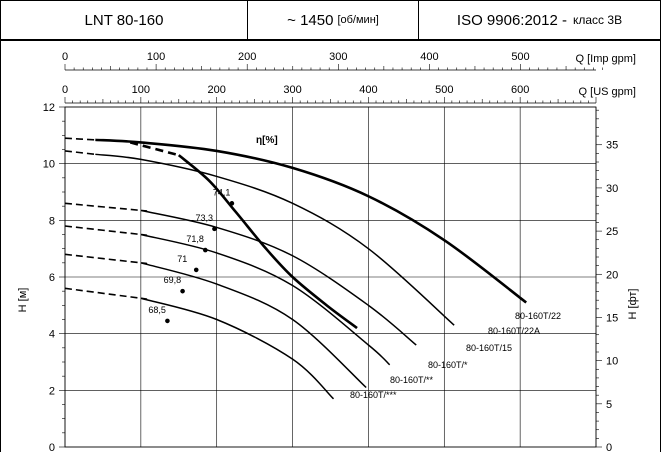 Image resolution: width=661 pixels, height=452 pixels. What do you see at coordinates (448, 365) in the screenshot?
I see `series-label: 80-160T/*` at bounding box center [448, 365].